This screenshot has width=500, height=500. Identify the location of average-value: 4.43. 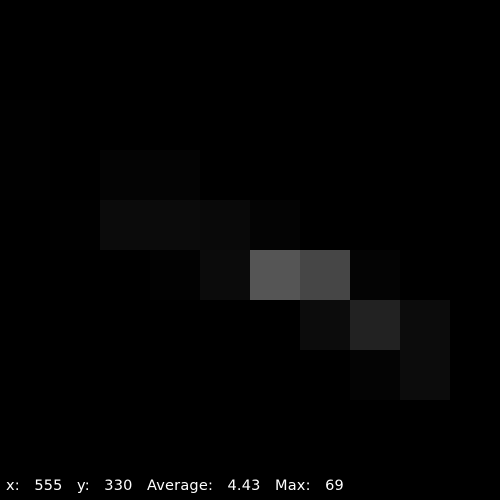
(244, 486).